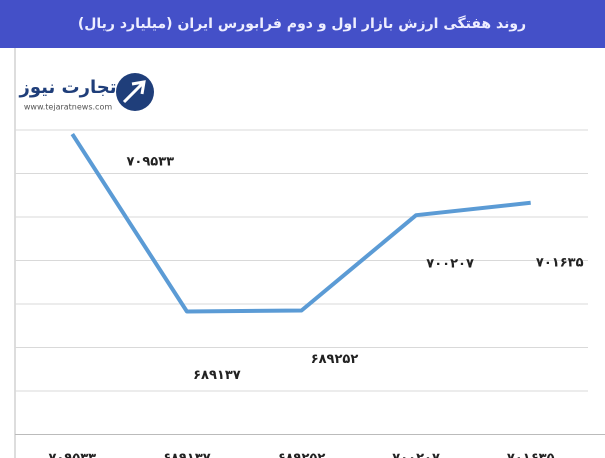  I want to click on header-bar, so click(302, 24).